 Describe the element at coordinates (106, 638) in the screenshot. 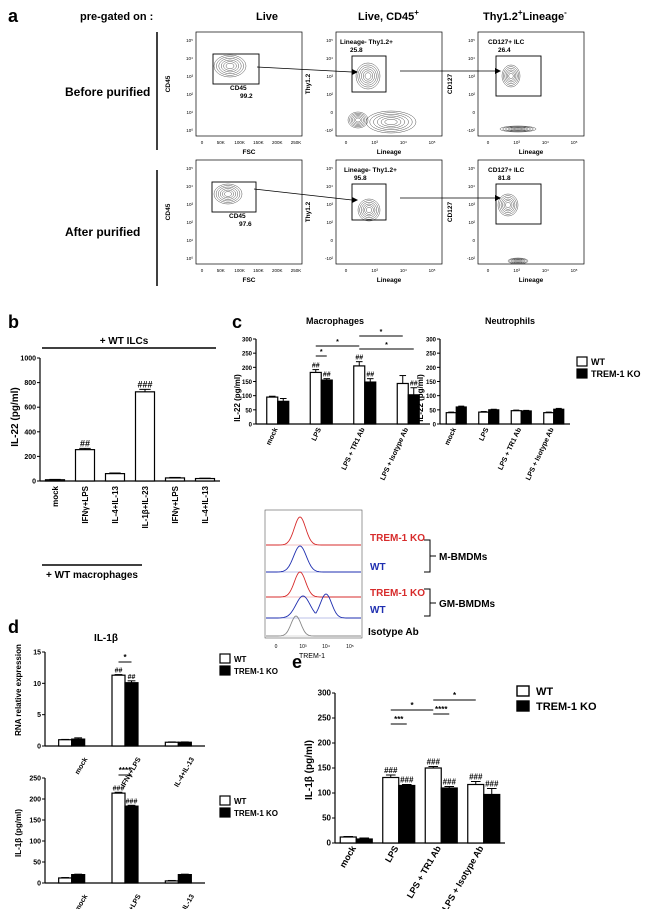

I see `d-title: IL-1β` at that location.